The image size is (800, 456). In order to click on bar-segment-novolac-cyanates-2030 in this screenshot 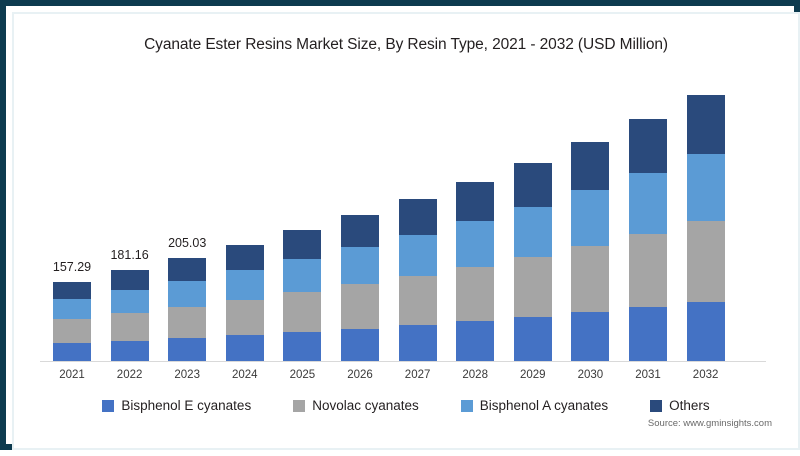, I will do `click(590, 279)`.